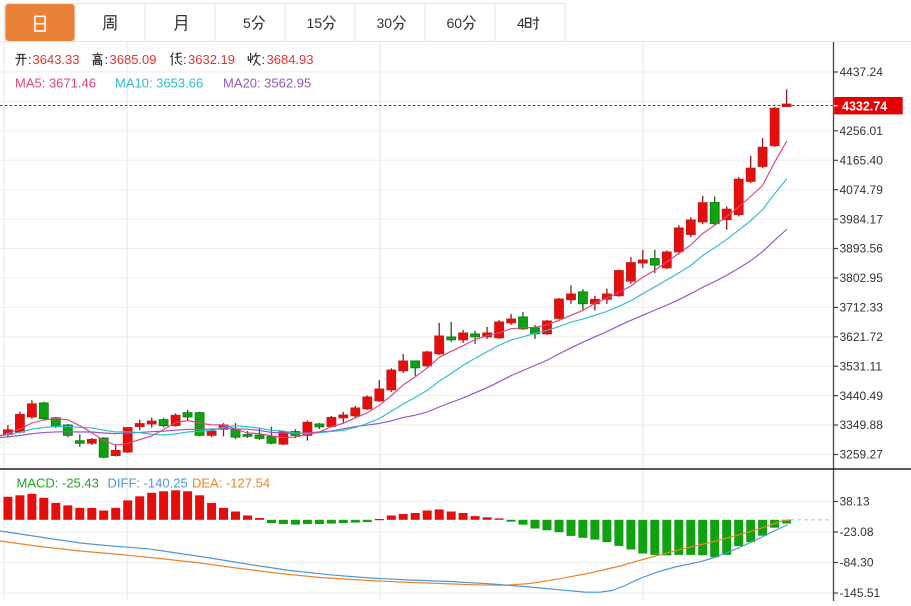  What do you see at coordinates (133, 59) in the screenshot?
I see `svg-text: 3685.09` at bounding box center [133, 59].